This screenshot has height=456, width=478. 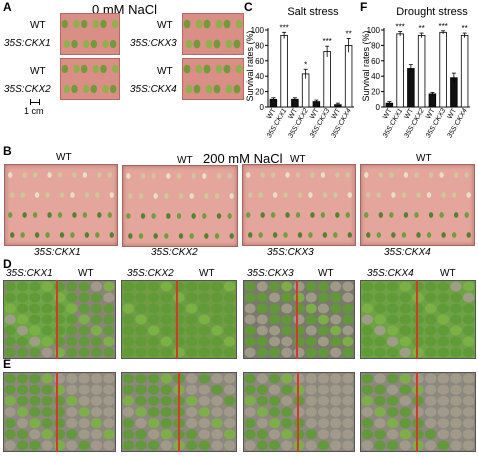 What do you see at coordinates (180, 206) in the screenshot?
I see `plate-ckx2-salt` at bounding box center [180, 206].